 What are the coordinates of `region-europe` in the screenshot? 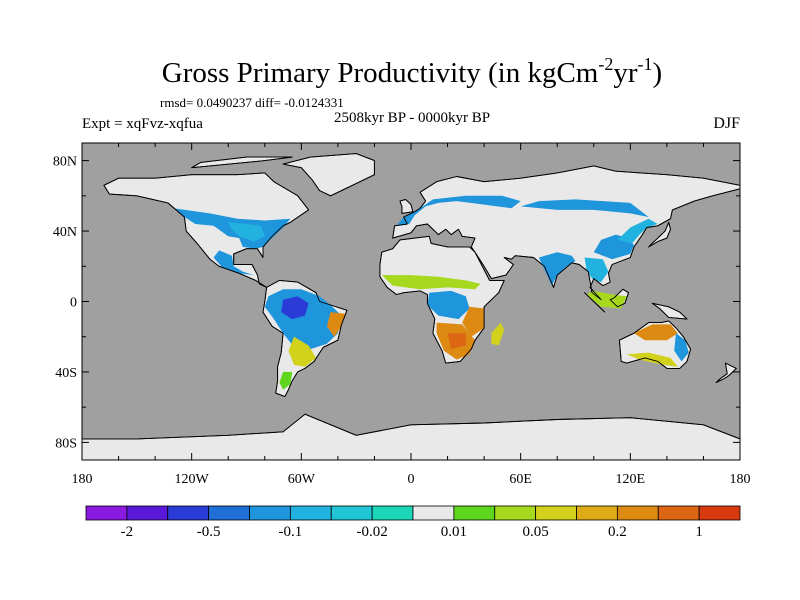 It's located at (458, 210).